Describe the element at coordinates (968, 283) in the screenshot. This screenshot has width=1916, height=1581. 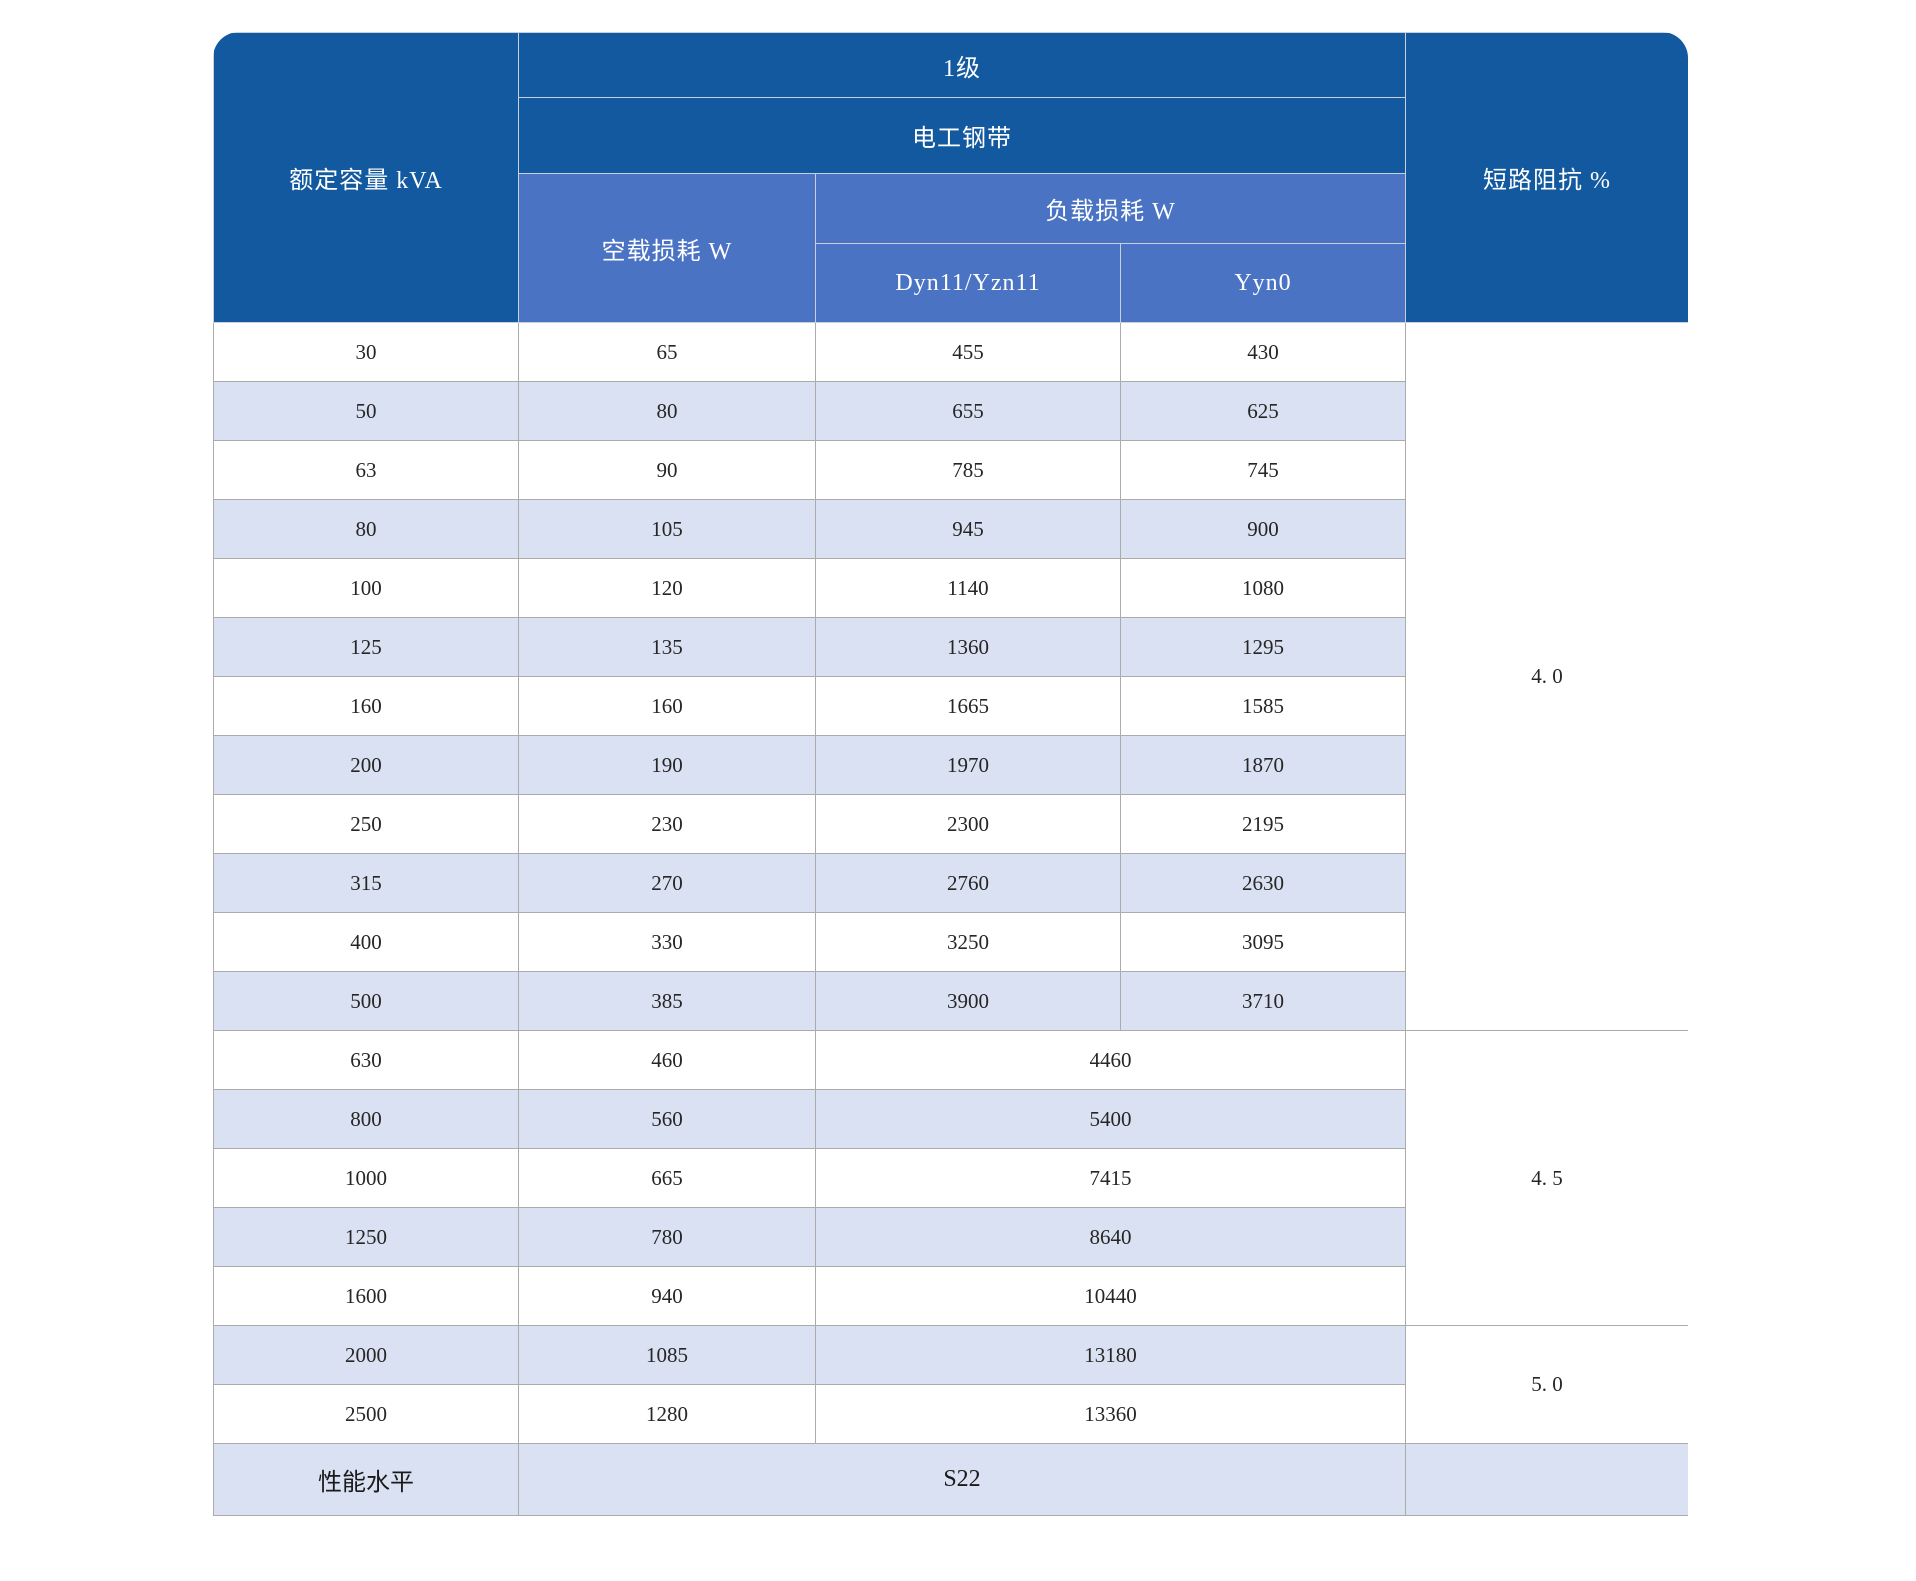
I see `header-vector-dyn: Dyn11/Yzn11` at that location.